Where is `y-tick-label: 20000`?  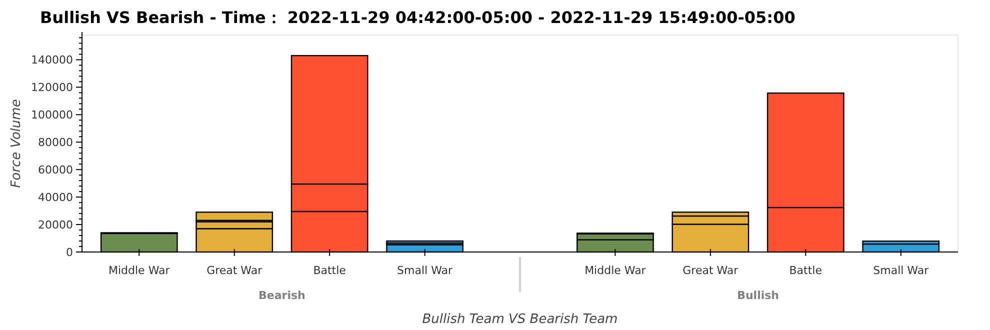
y-tick-label: 20000 is located at coordinates (55, 225).